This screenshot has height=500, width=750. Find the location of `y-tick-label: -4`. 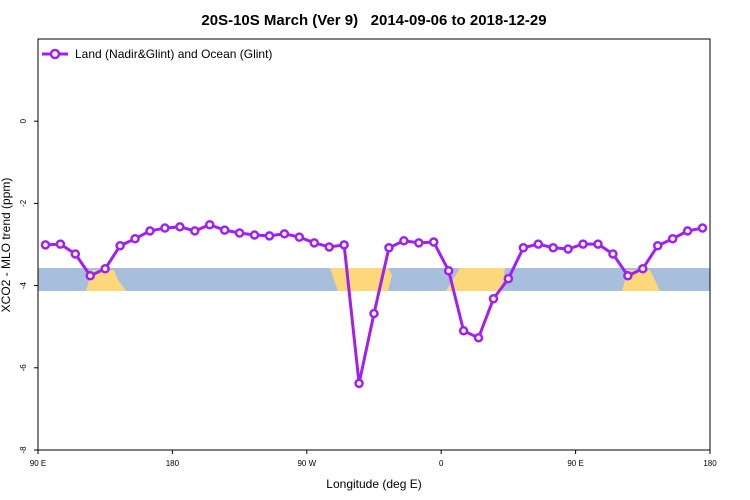

y-tick-label: -4 is located at coordinates (23, 285).